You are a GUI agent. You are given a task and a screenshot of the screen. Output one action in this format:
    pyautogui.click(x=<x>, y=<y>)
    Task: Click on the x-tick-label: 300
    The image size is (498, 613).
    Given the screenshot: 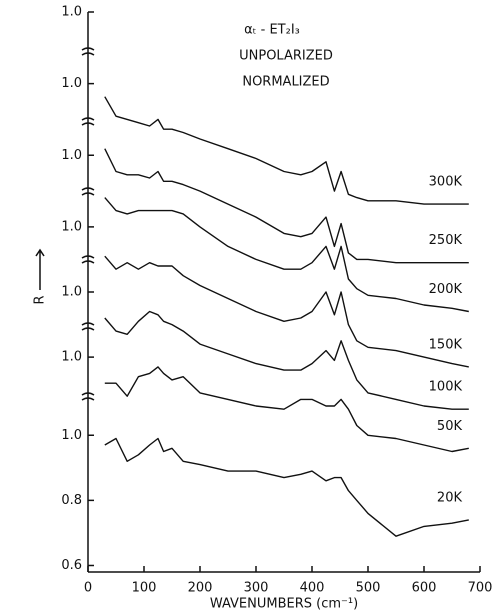 What is the action you would take?
    pyautogui.click(x=256, y=588)
    